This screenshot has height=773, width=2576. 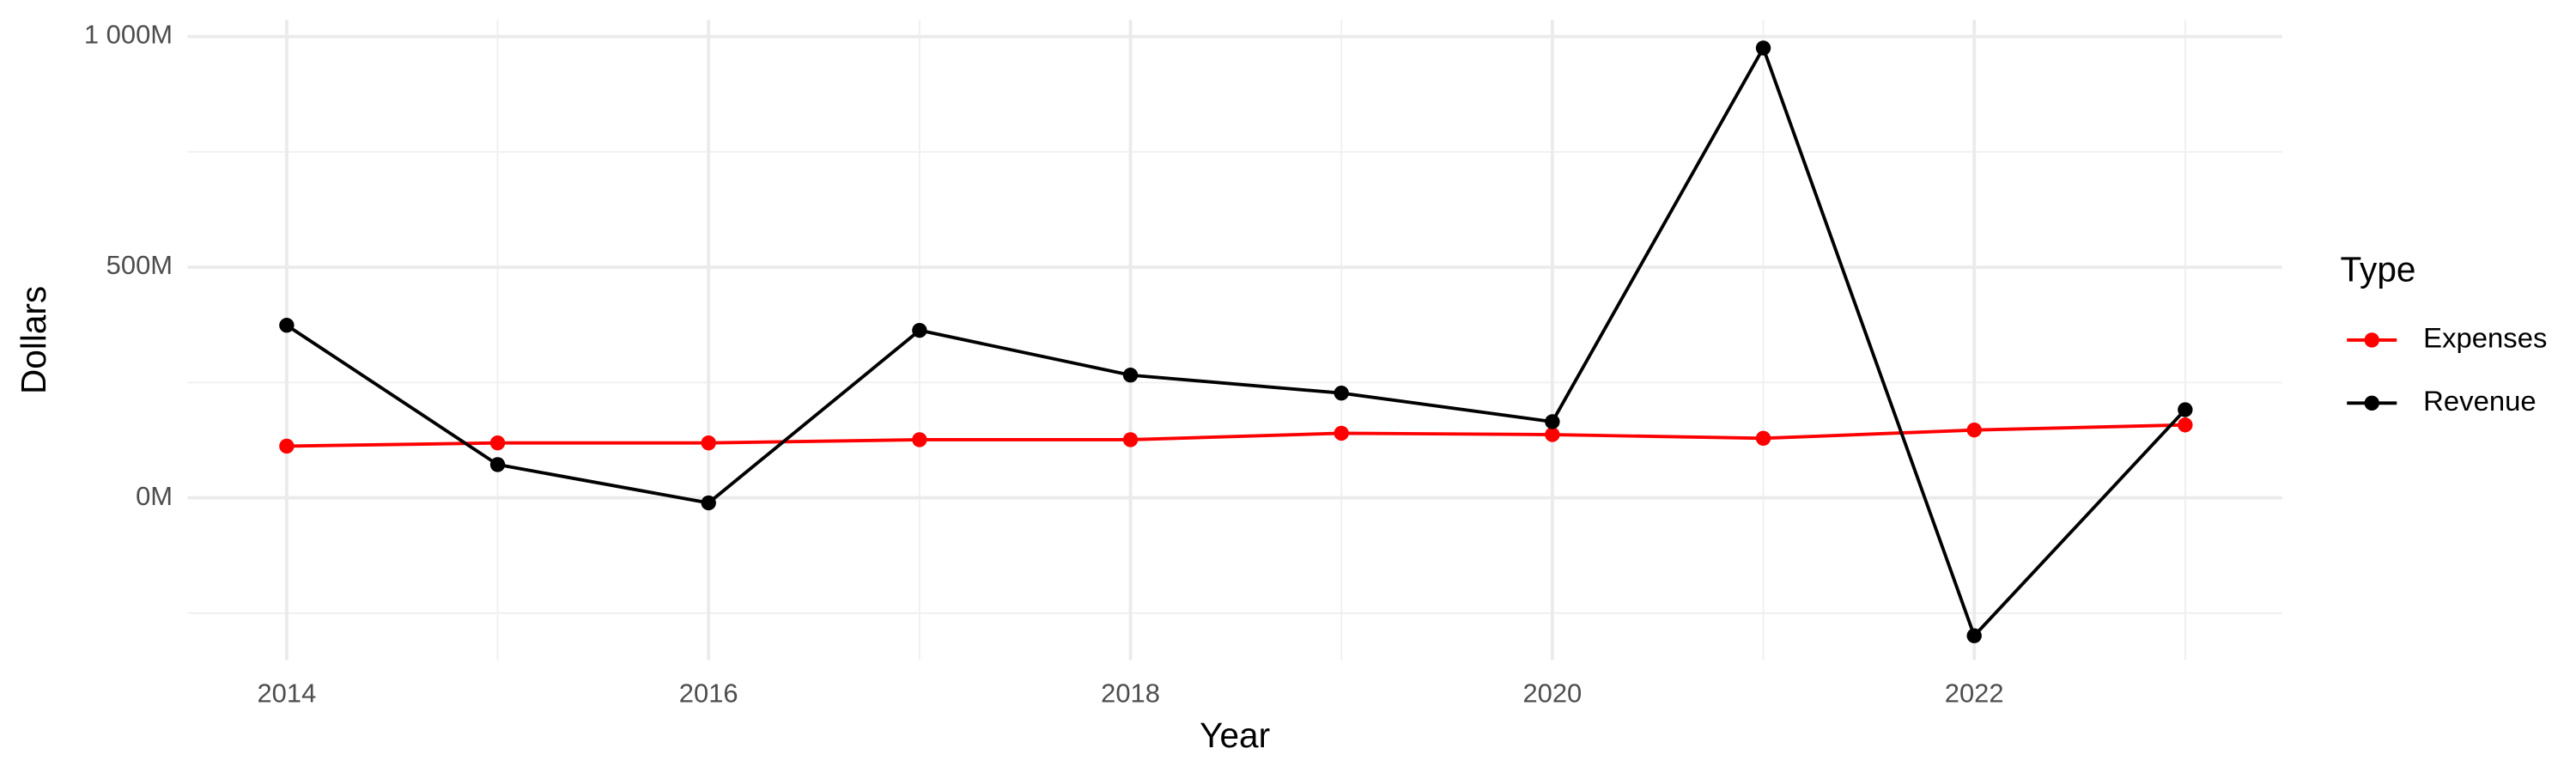 What do you see at coordinates (1975, 693) in the screenshot?
I see `x-tick-label: 2022` at bounding box center [1975, 693].